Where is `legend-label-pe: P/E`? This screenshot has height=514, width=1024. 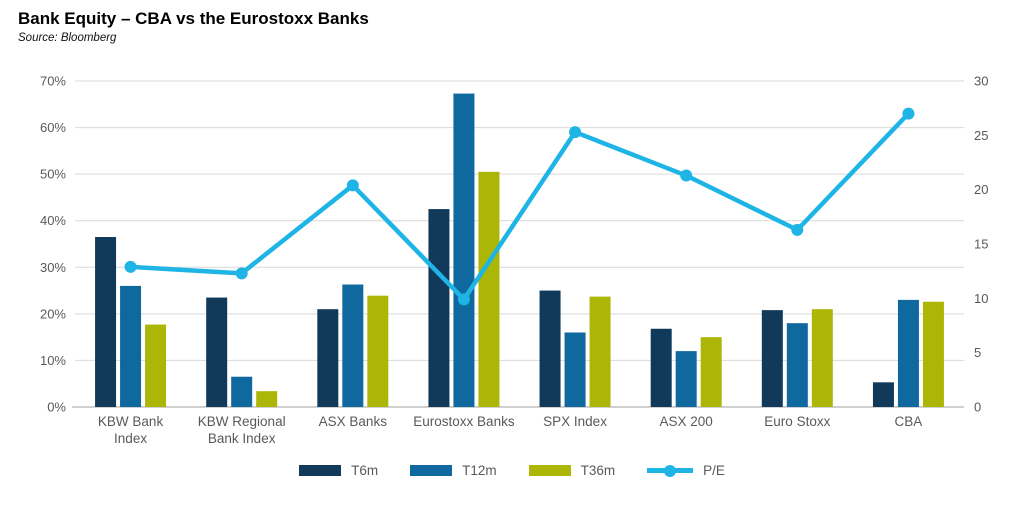 legend-label-pe: P/E is located at coordinates (714, 470).